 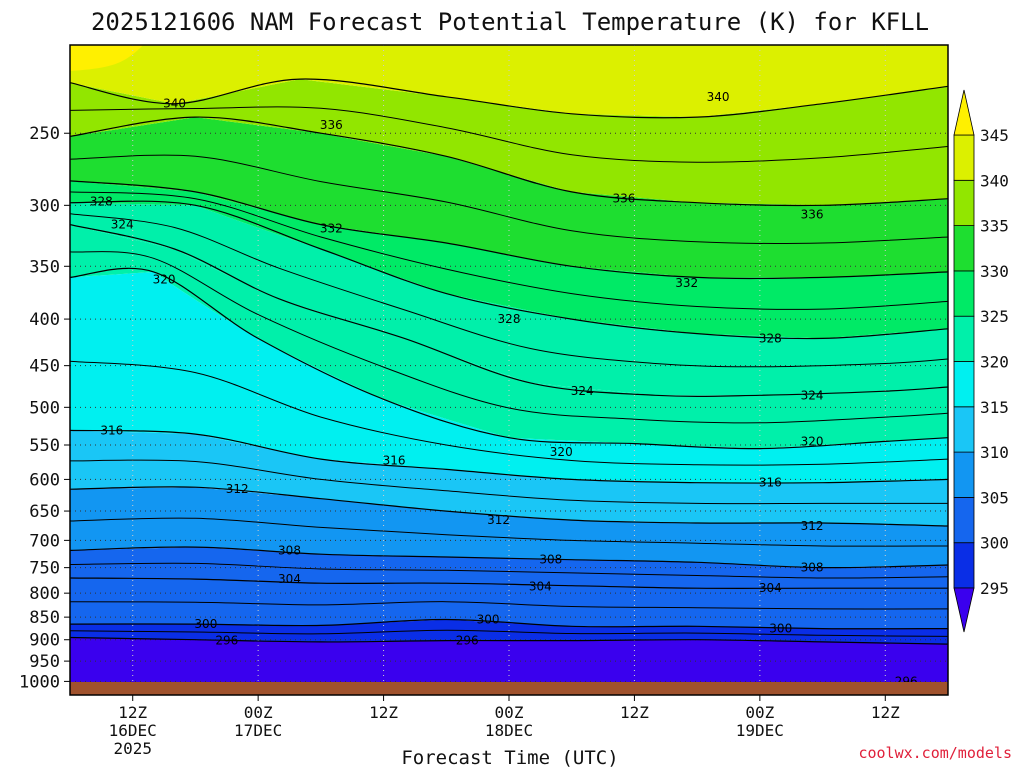 What do you see at coordinates (994, 135) in the screenshot?
I see `colorbar-label: 345` at bounding box center [994, 135].